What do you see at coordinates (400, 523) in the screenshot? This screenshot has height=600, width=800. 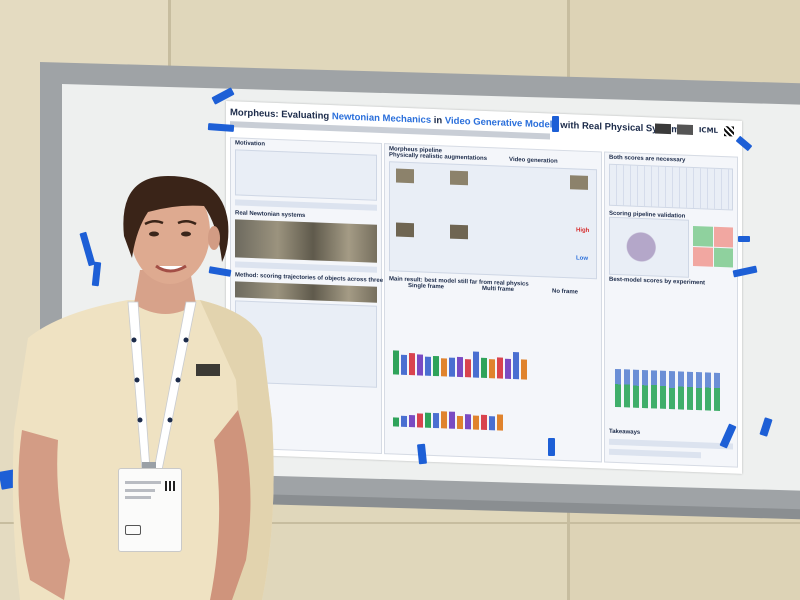 I see `wall-lower-seam` at bounding box center [400, 523].